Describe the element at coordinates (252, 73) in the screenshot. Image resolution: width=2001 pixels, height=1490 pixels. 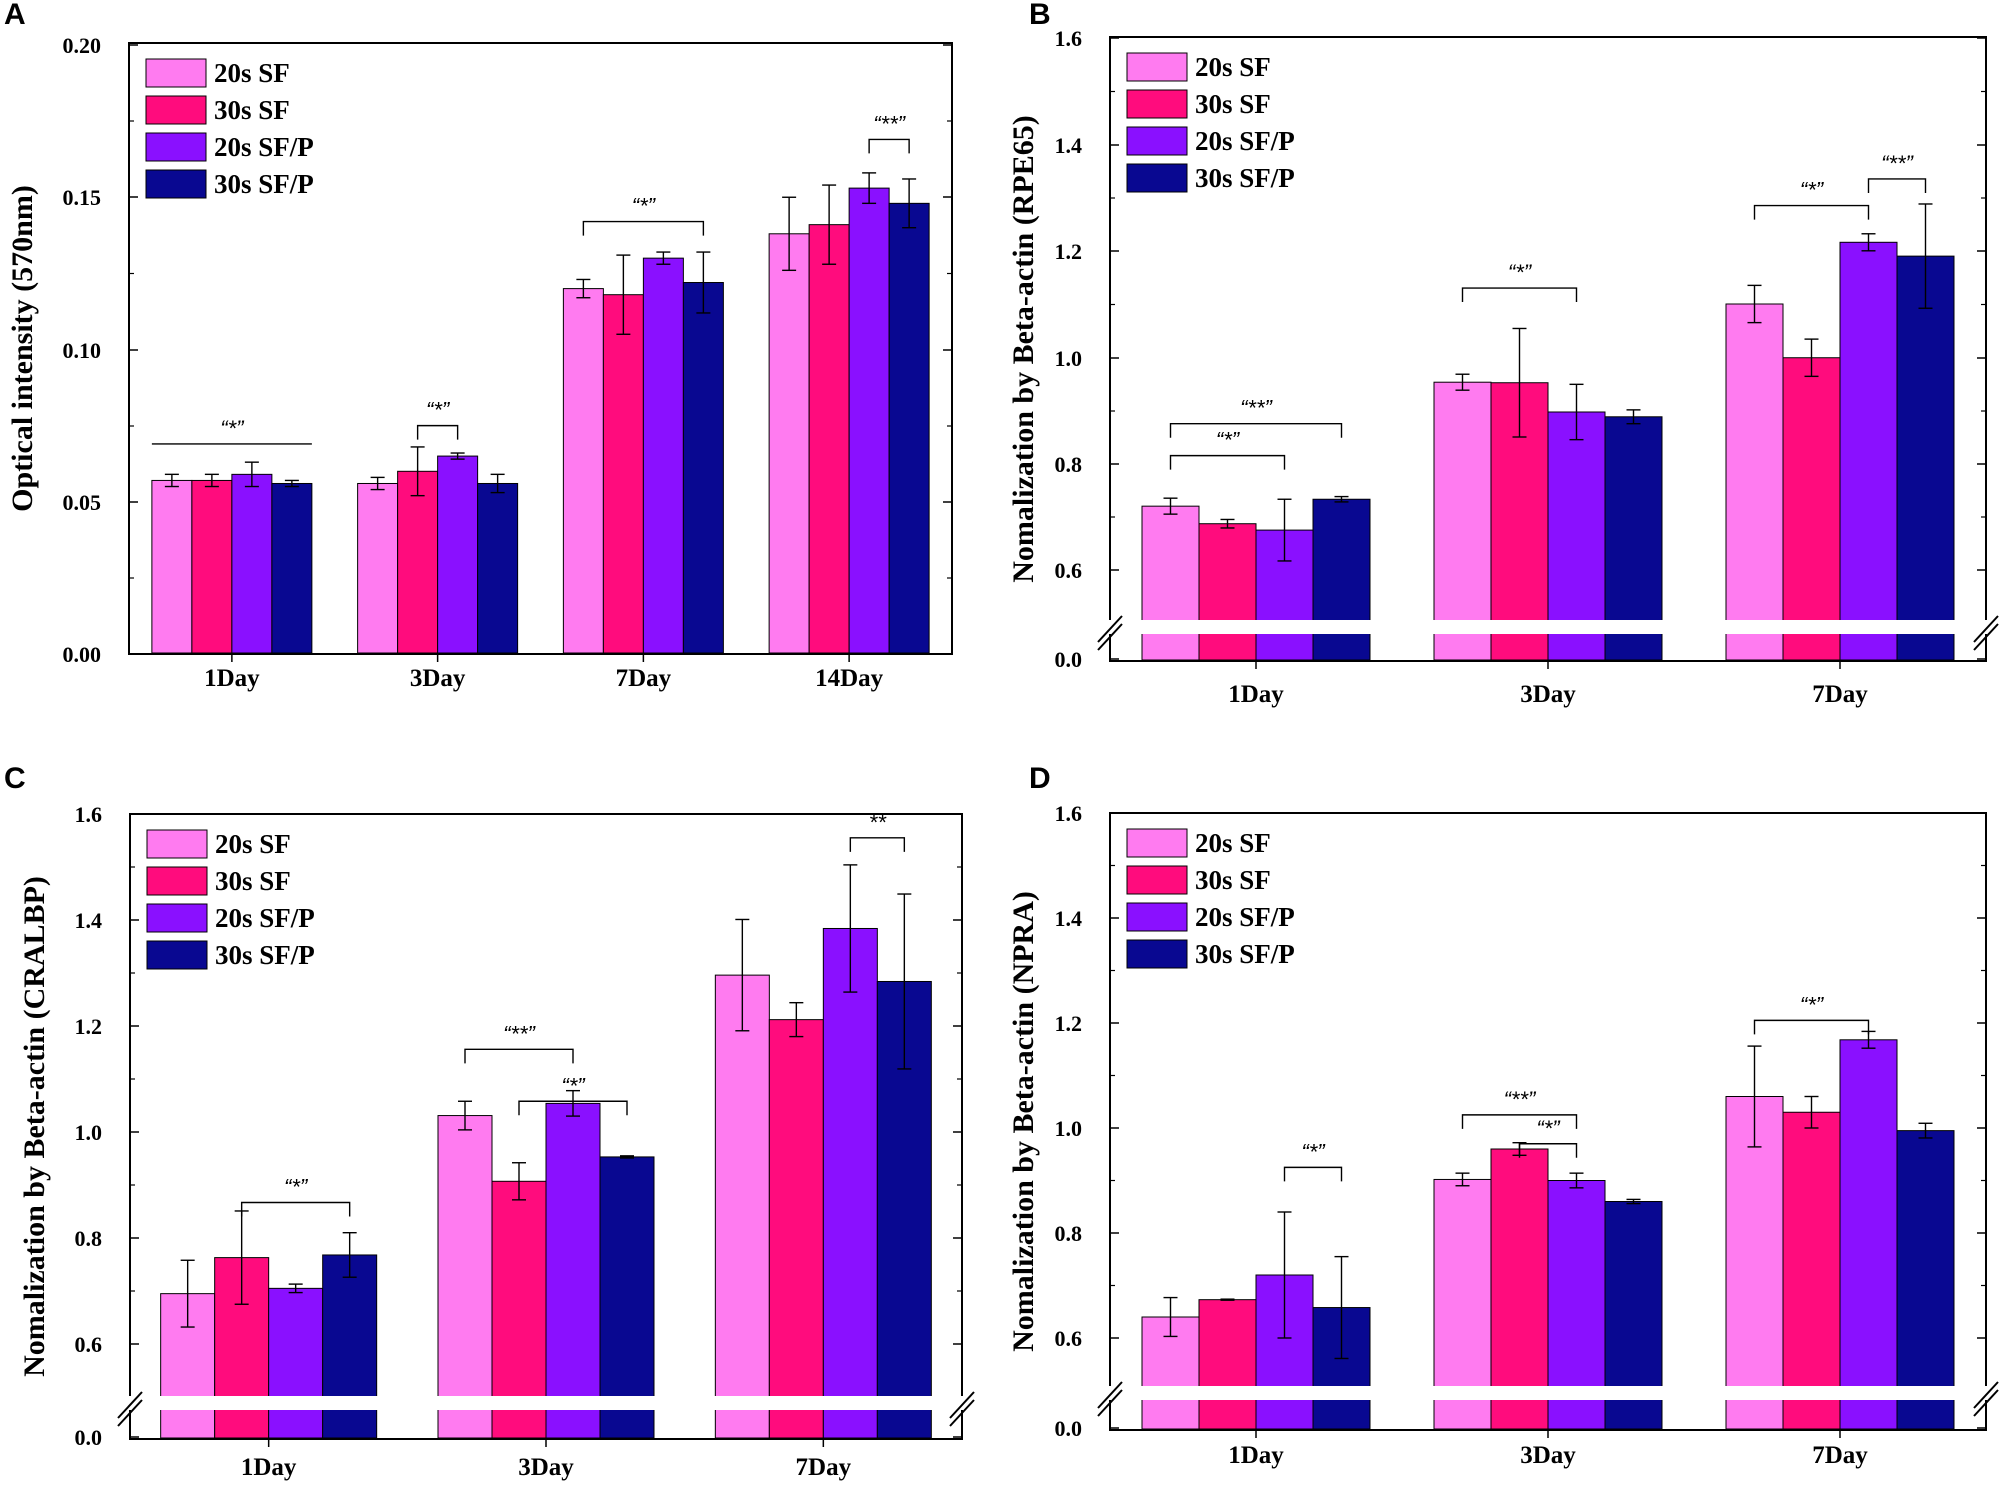
I see `legend-label: 20s SF` at that location.